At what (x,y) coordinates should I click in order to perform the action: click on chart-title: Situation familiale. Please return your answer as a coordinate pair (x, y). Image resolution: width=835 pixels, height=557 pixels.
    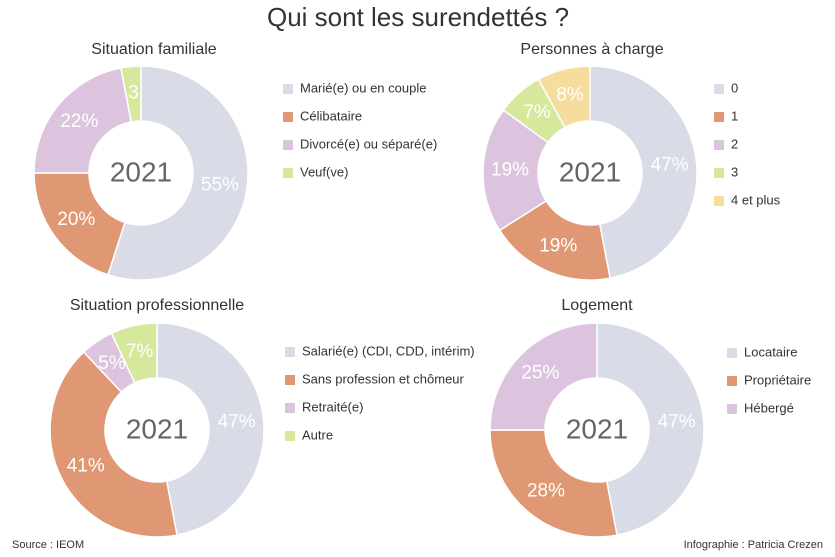
    Looking at the image, I should click on (154, 49).